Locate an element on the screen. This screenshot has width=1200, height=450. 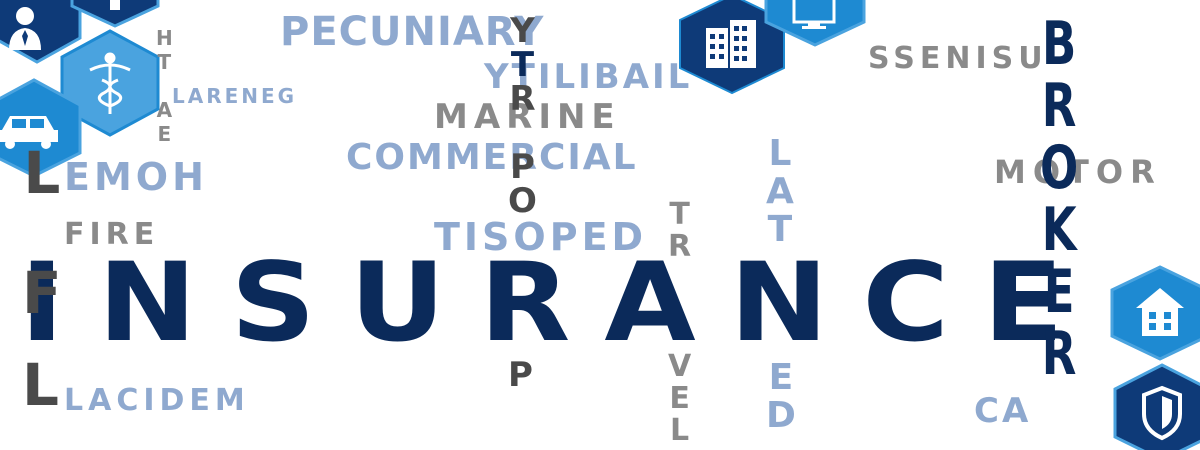
hex-tile-caduceus is located at coordinates (110, 83).